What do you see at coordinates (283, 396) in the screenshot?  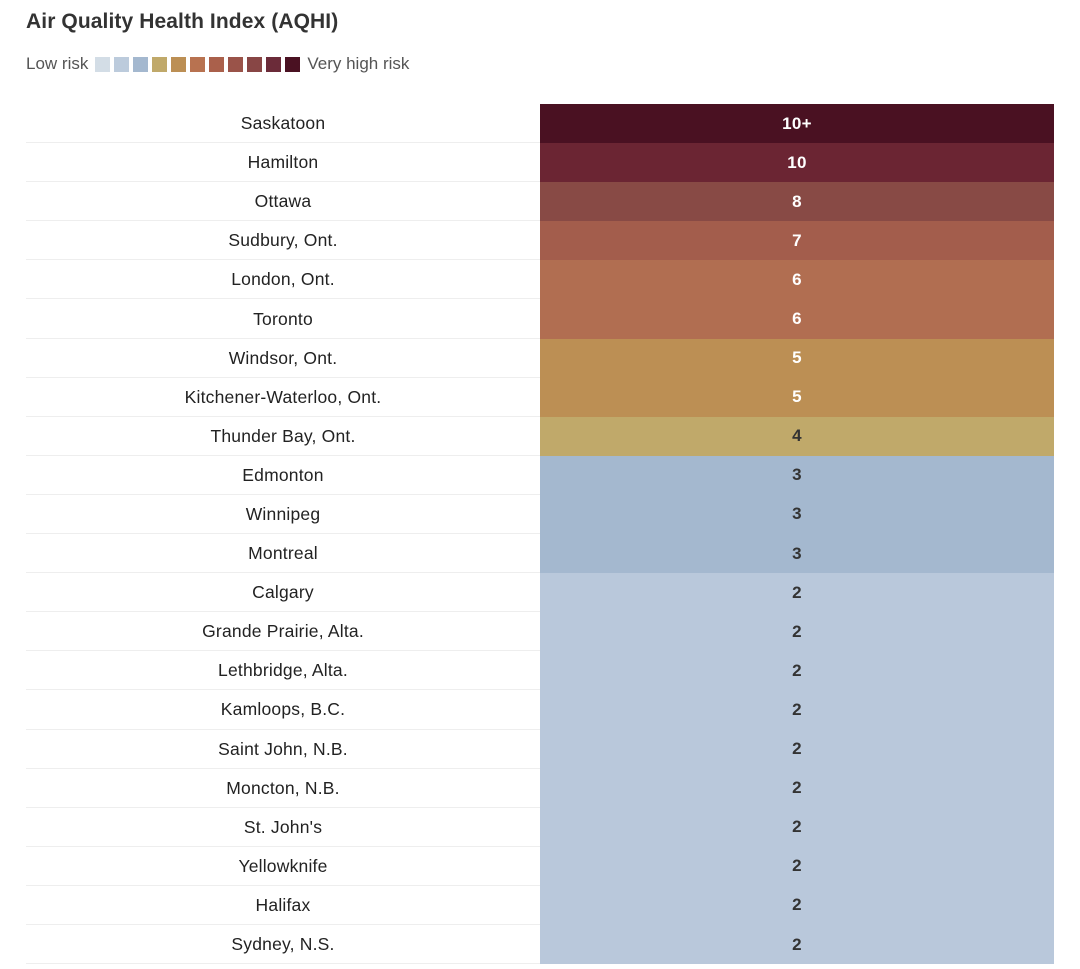 I see `city-label: Kitchener-Waterloo, Ont.` at bounding box center [283, 396].